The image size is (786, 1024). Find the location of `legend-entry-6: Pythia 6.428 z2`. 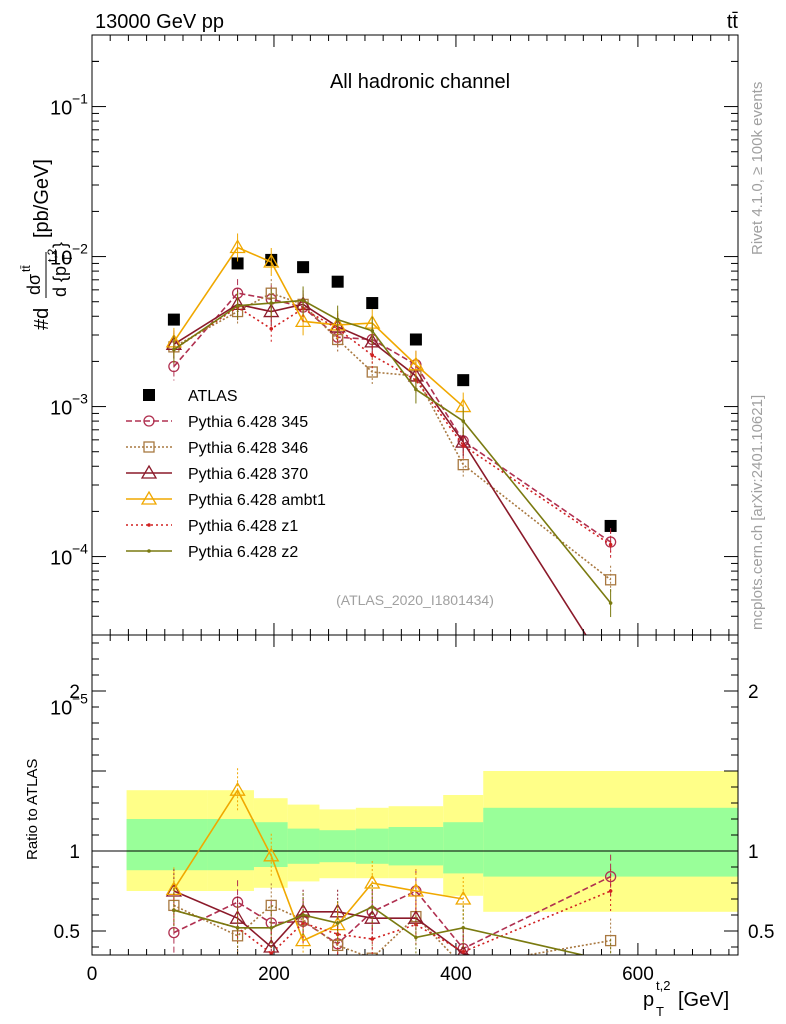

legend-entry-6: Pythia 6.428 z2 is located at coordinates (212, 552).